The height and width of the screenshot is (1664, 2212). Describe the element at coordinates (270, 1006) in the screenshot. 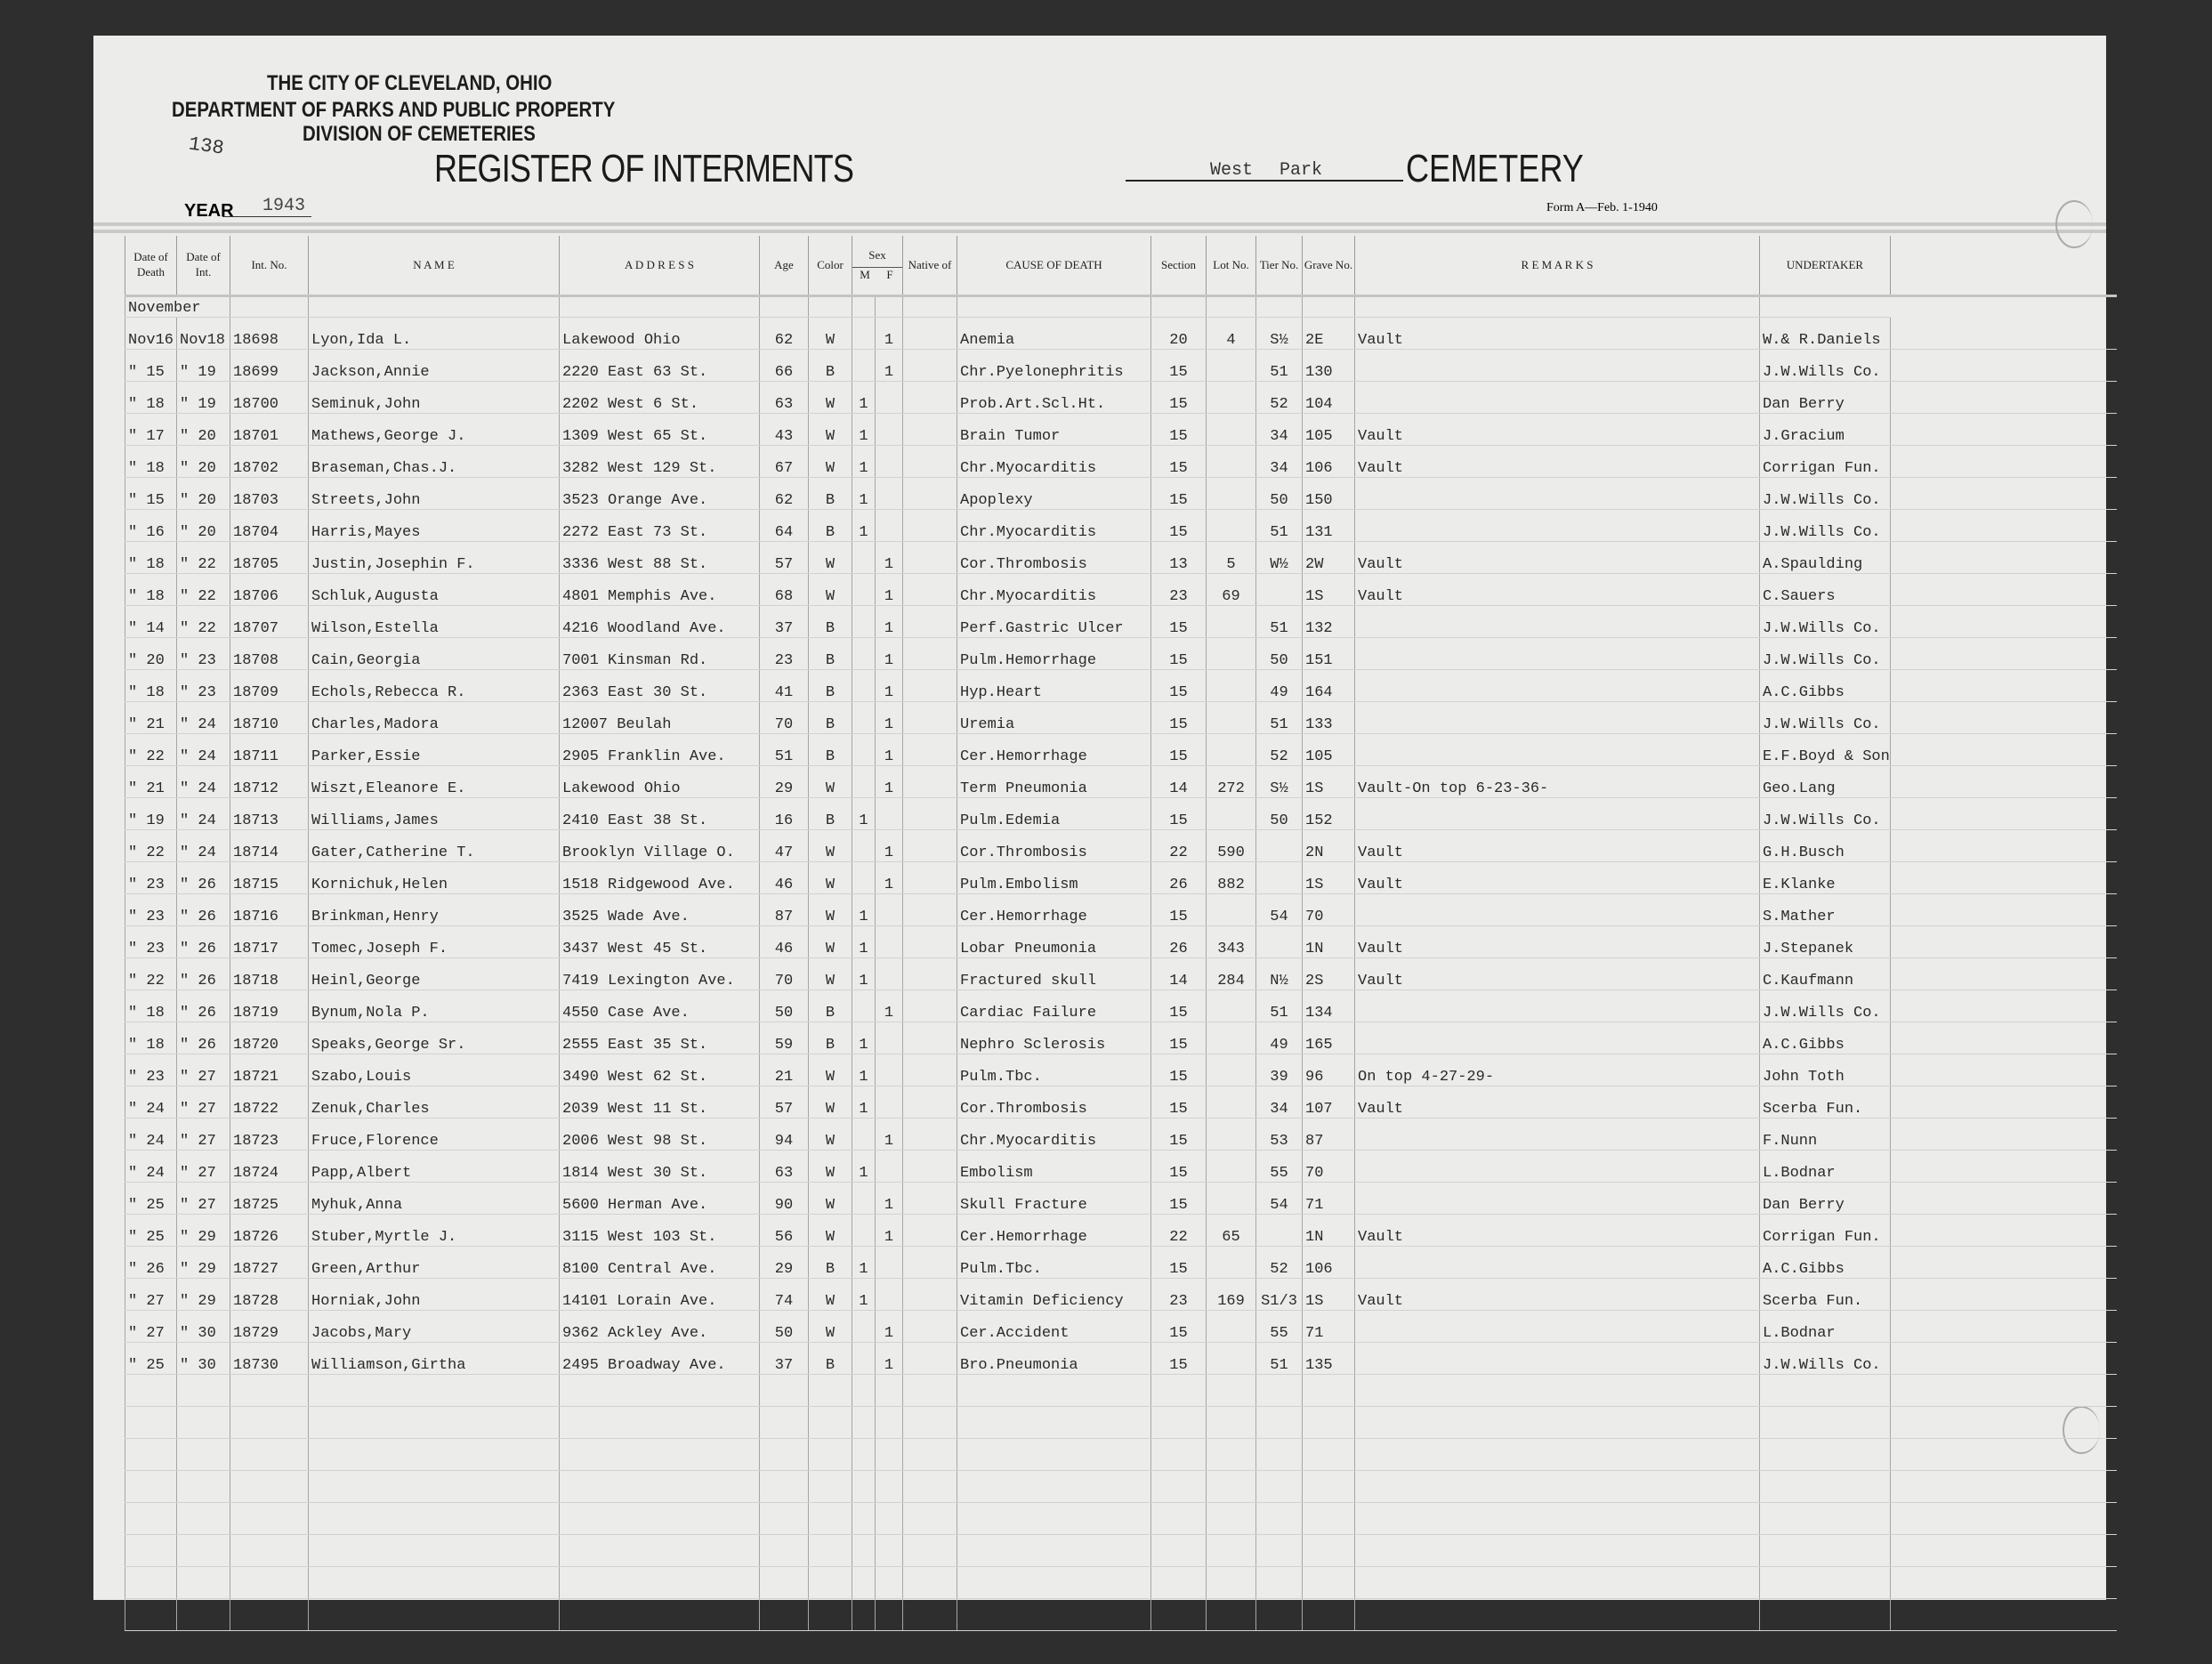

I see `interment-number-cell: 18719` at that location.